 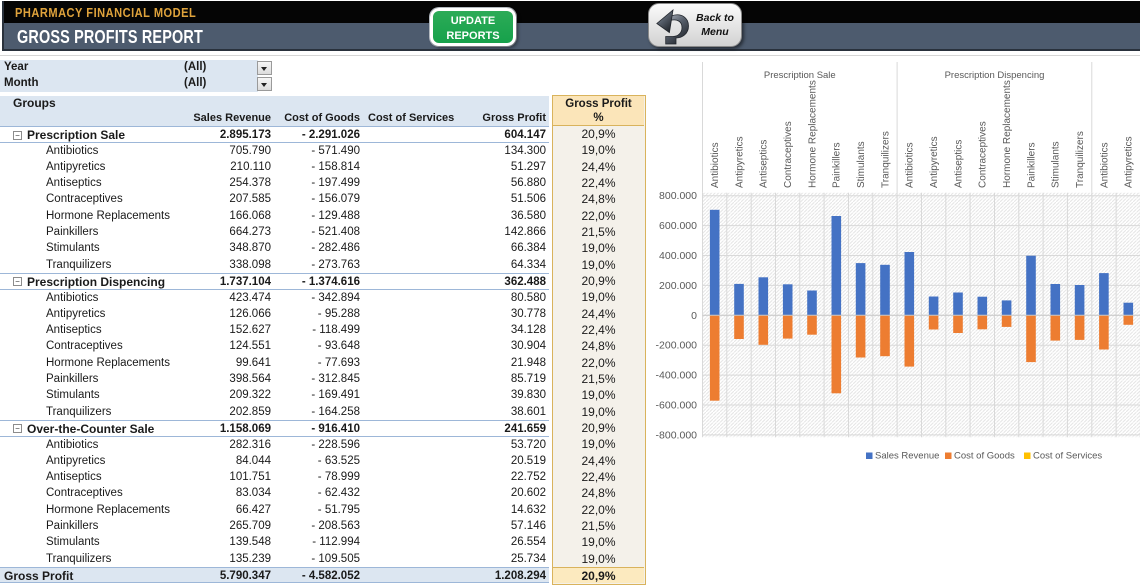 What do you see at coordinates (995, 75) in the screenshot?
I see `svg-text: Prescription Dispencing` at bounding box center [995, 75].